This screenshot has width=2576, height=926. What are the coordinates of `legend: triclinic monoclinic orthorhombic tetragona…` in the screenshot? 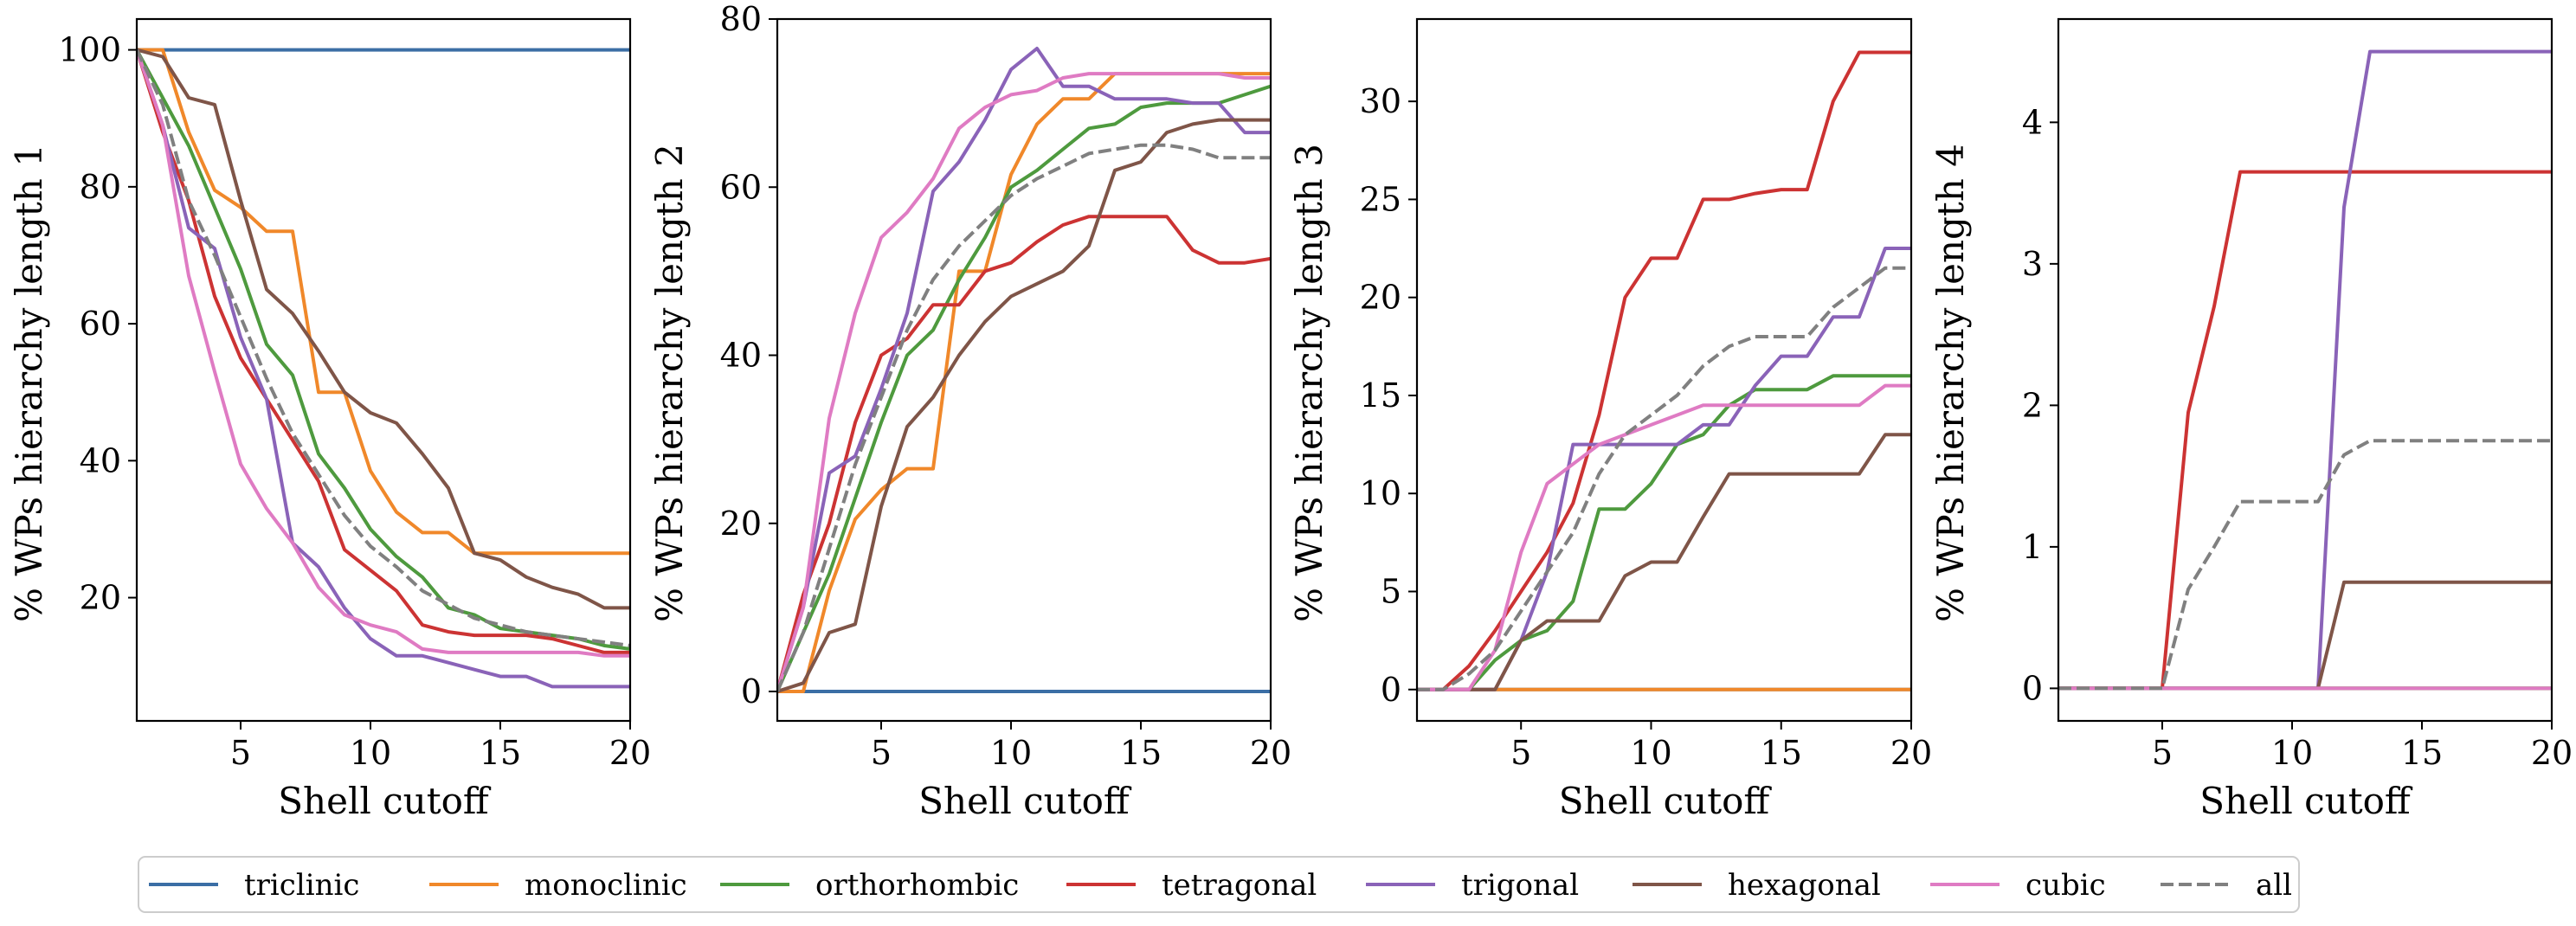 It's located at (1219, 885).